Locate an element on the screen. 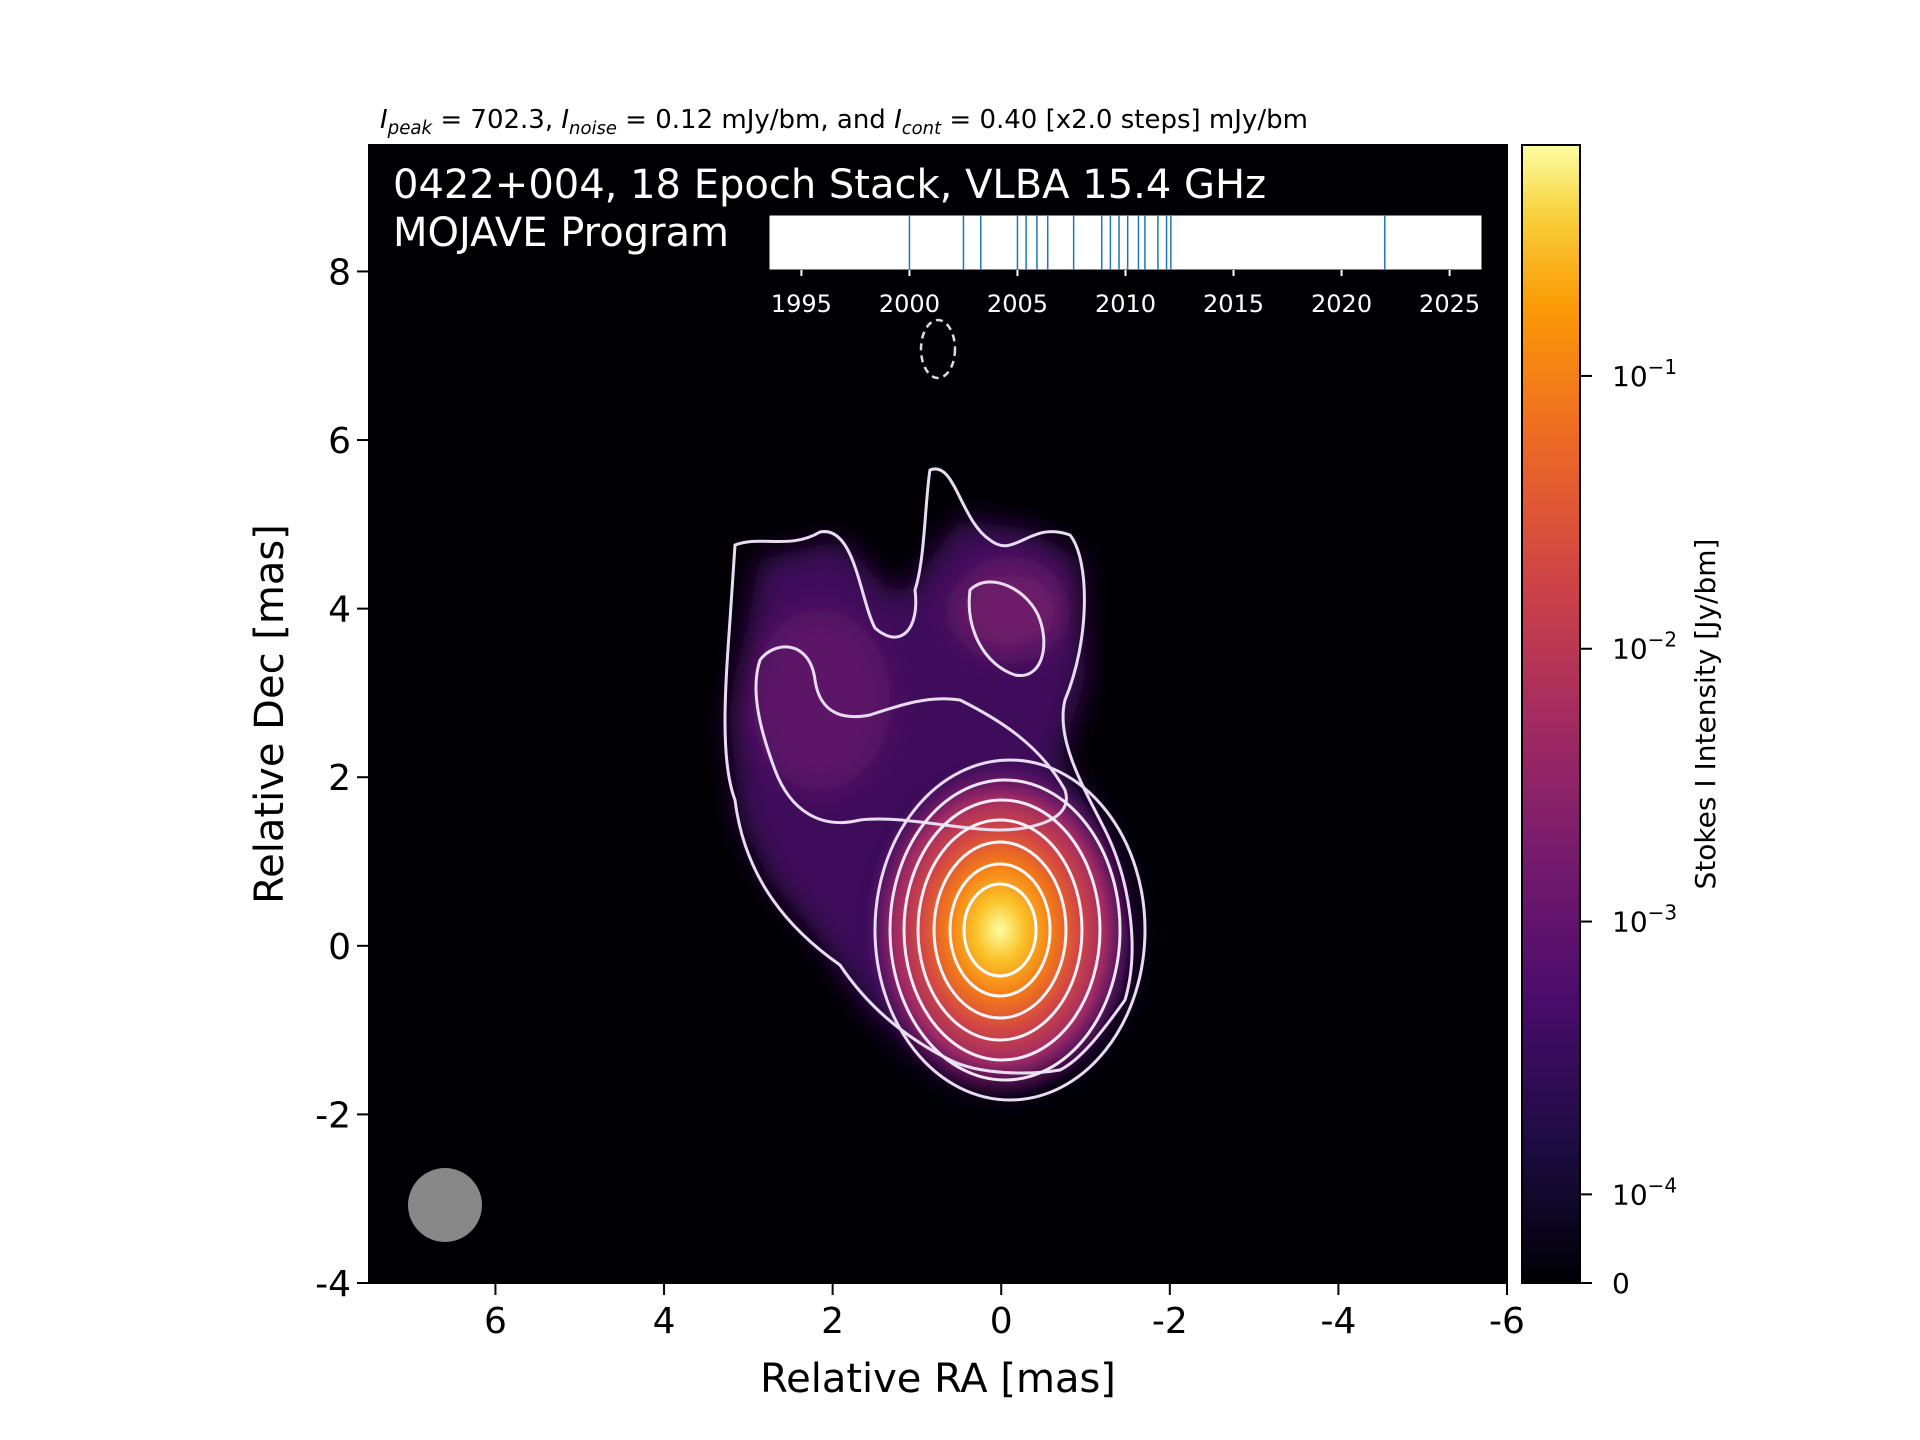  epoch-tick-label: 2015 is located at coordinates (1233, 304).